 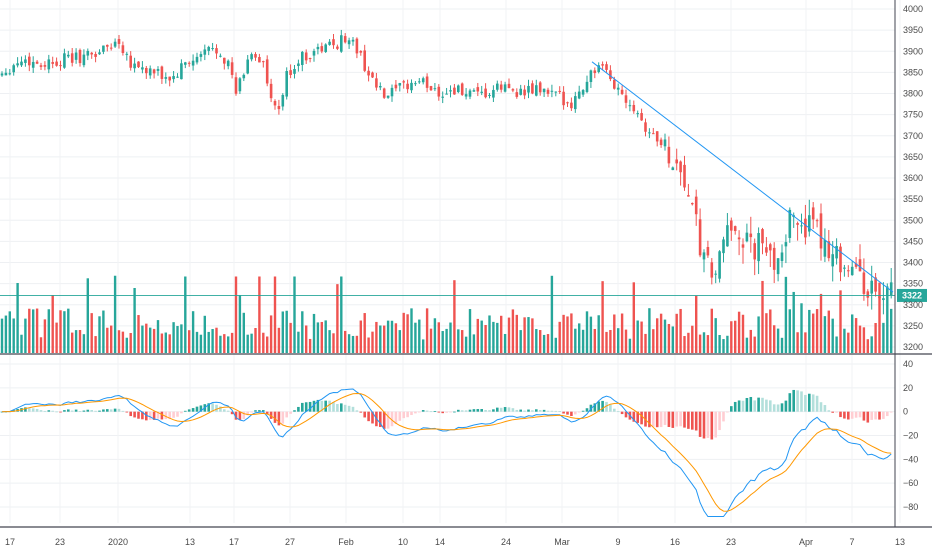 I want to click on price-tick-label: 3250, so click(x=913, y=326).